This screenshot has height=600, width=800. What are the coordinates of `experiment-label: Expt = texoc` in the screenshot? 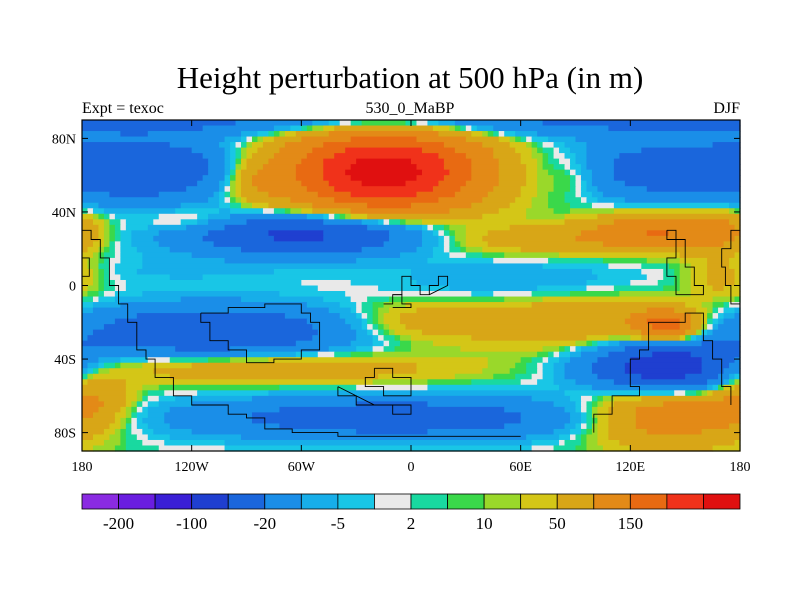 It's located at (123, 108).